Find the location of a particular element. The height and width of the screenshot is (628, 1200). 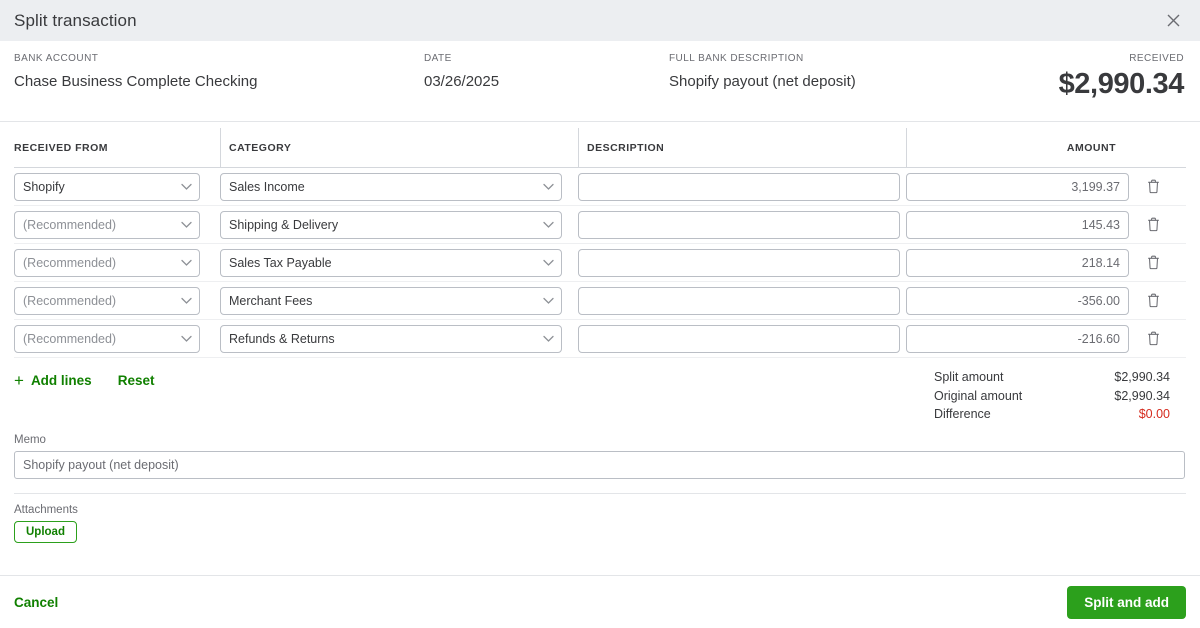

split-amount-value: $2,990.34 is located at coordinates (1142, 377).